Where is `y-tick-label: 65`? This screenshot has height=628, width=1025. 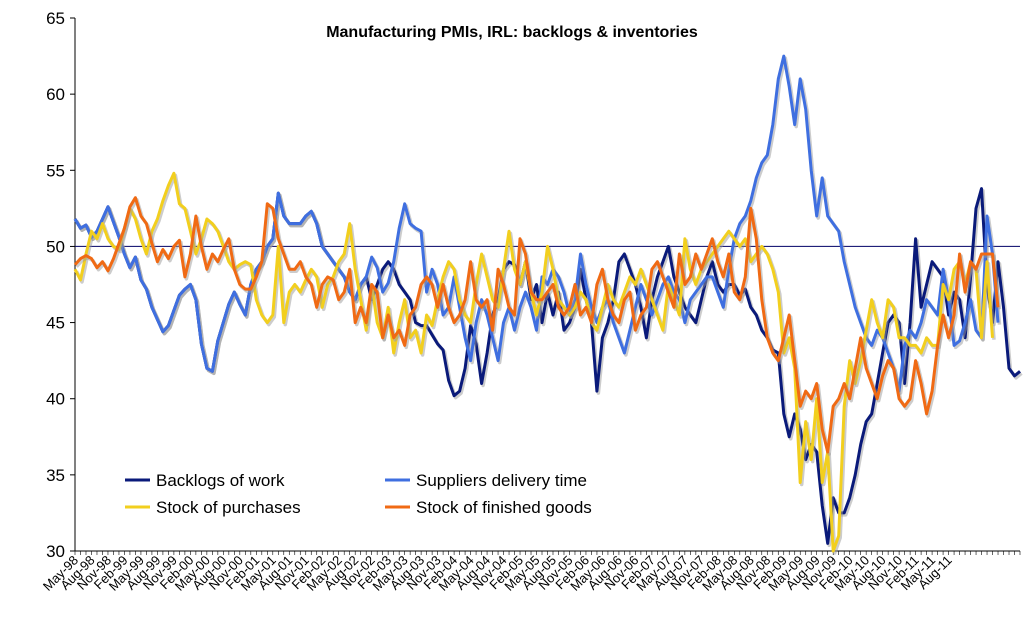 y-tick-label: 65 is located at coordinates (55, 18).